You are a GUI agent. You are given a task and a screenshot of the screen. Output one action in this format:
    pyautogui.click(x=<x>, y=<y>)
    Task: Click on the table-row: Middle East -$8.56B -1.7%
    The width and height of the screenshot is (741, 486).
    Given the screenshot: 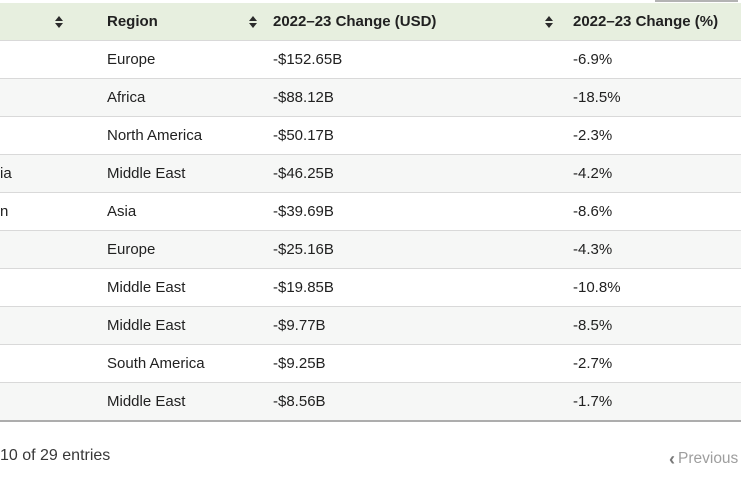 What is the action you would take?
    pyautogui.click(x=370, y=401)
    